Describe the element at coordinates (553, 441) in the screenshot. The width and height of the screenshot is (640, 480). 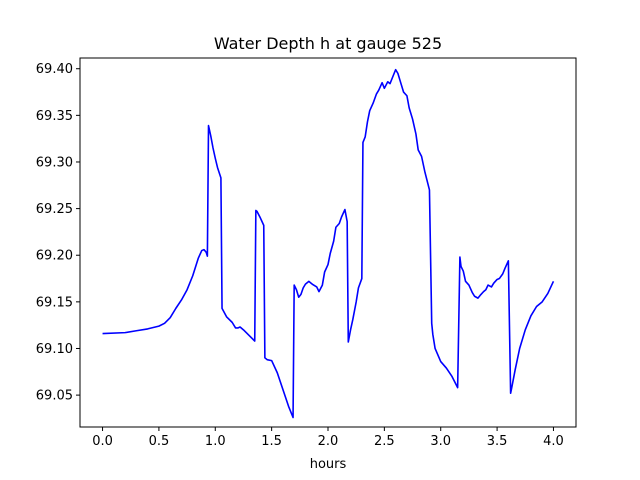
I see `x-tick-label: 4.0` at that location.